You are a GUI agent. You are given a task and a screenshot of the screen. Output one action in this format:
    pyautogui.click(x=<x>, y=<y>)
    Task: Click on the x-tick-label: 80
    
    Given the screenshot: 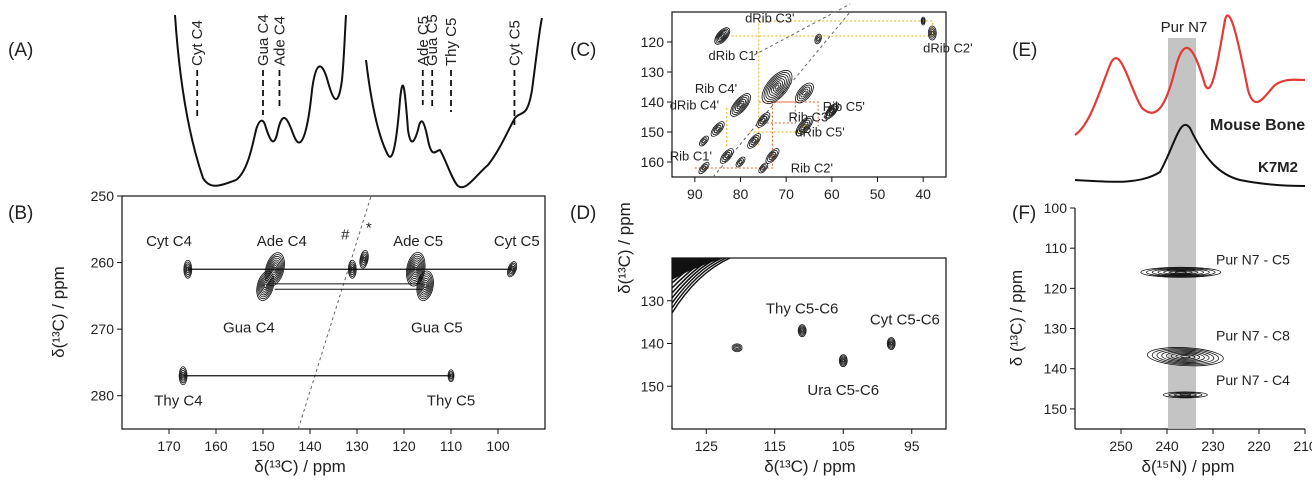 What is the action you would take?
    pyautogui.click(x=741, y=194)
    